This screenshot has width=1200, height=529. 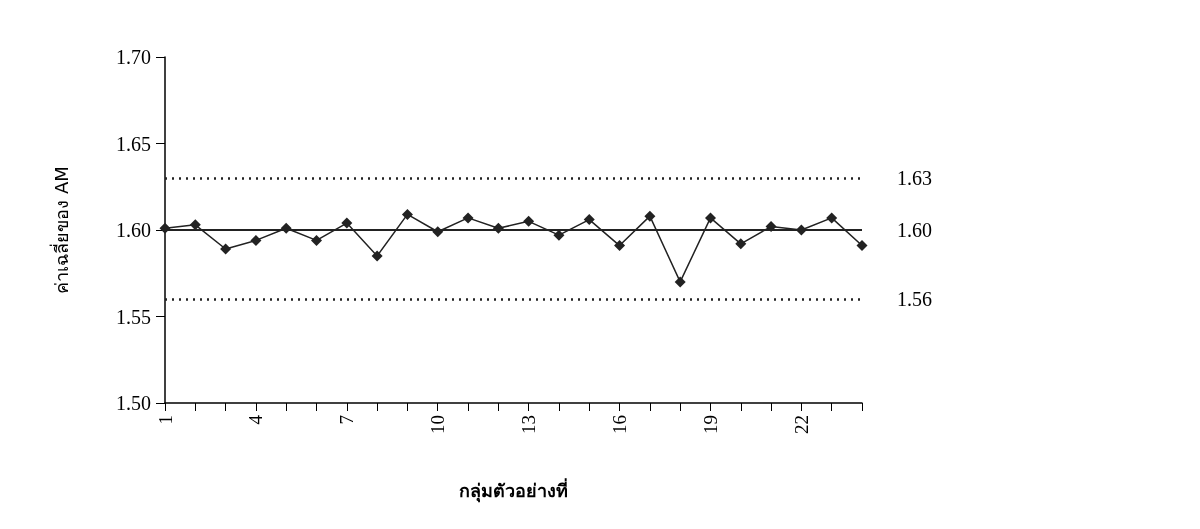 What do you see at coordinates (133, 57) in the screenshot?
I see `y-tick-label: 1.70` at bounding box center [133, 57].